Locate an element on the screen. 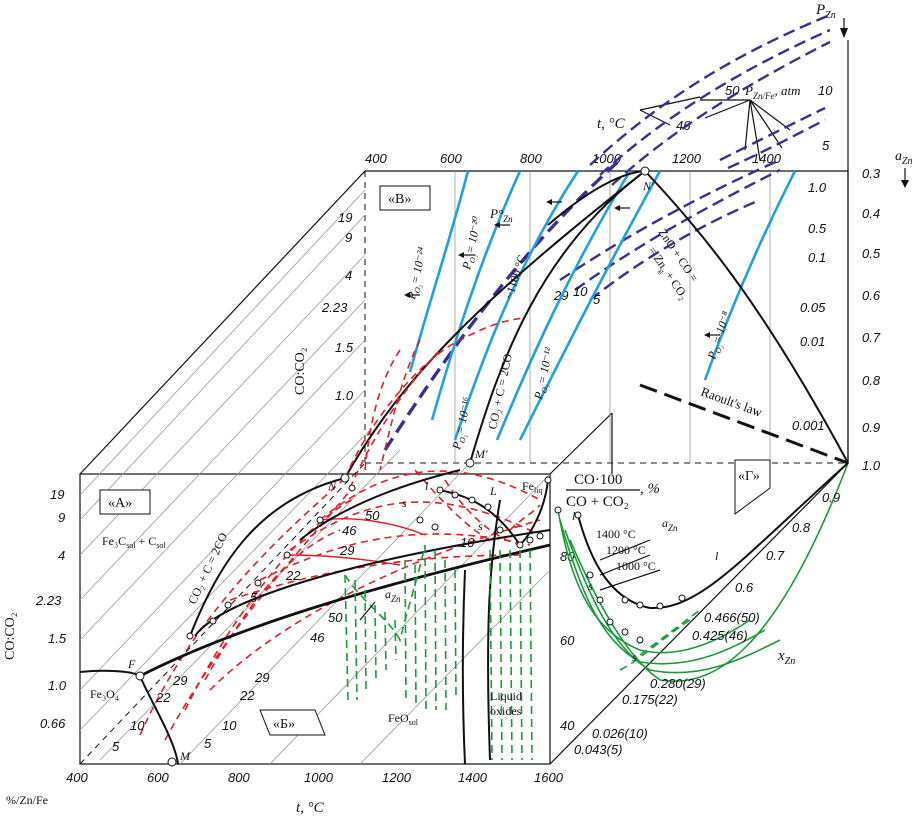 This screenshot has width=921, height=819. front-y-tick: 4 is located at coordinates (61, 555).